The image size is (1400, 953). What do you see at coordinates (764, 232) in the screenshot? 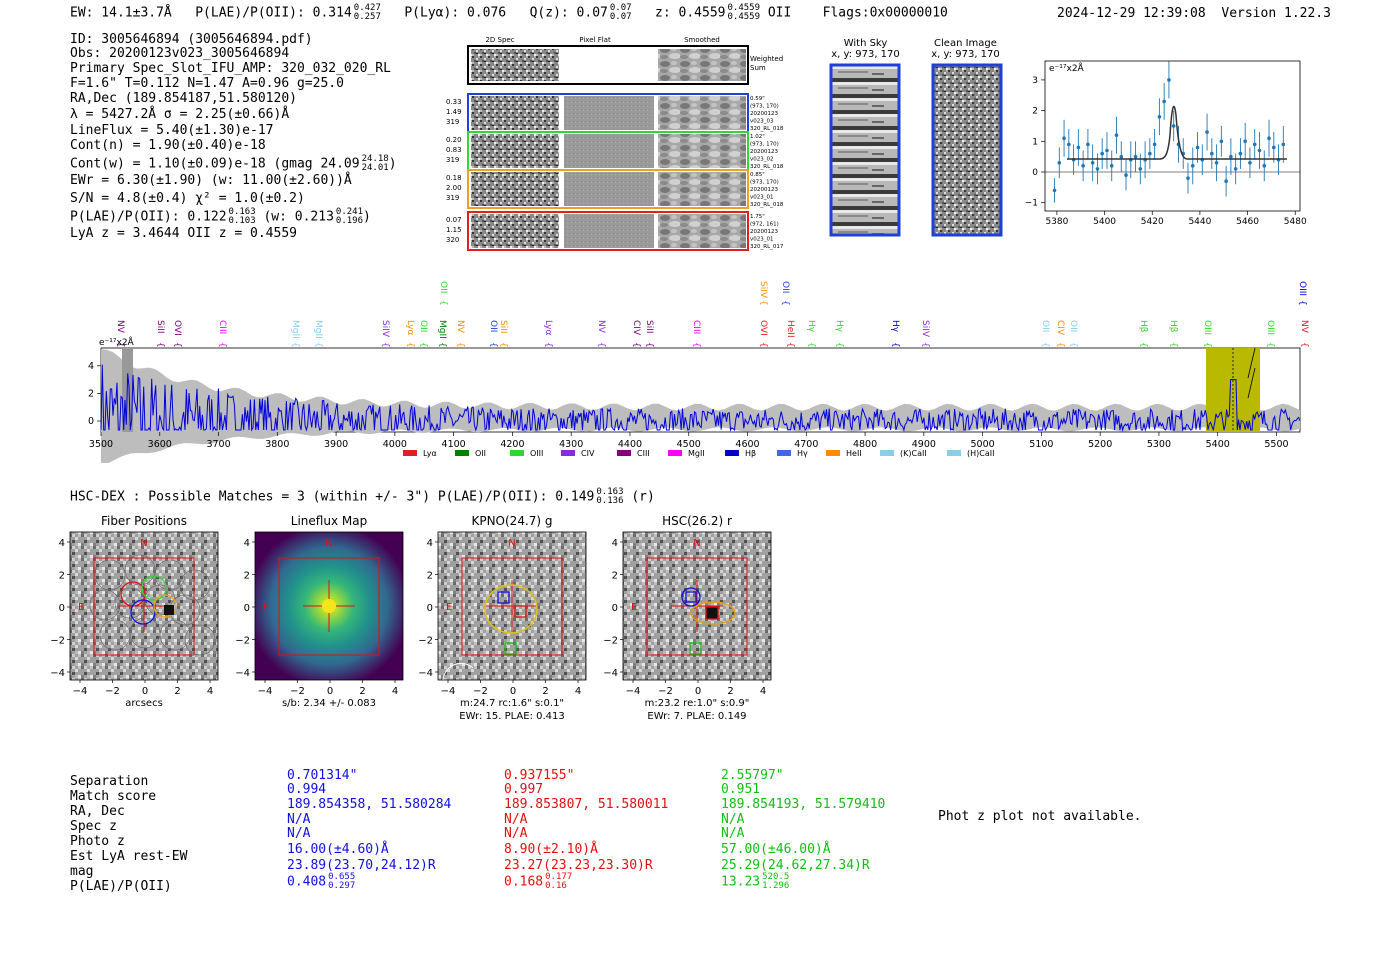
I see `cutout-row-meta-3: 20200123` at bounding box center [764, 232].